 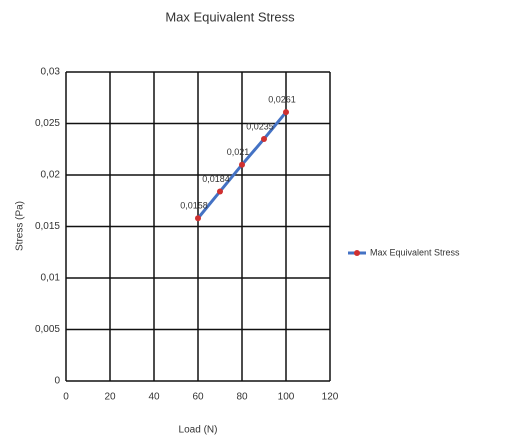 I want to click on x-axis-label: Load (N), so click(x=198, y=430).